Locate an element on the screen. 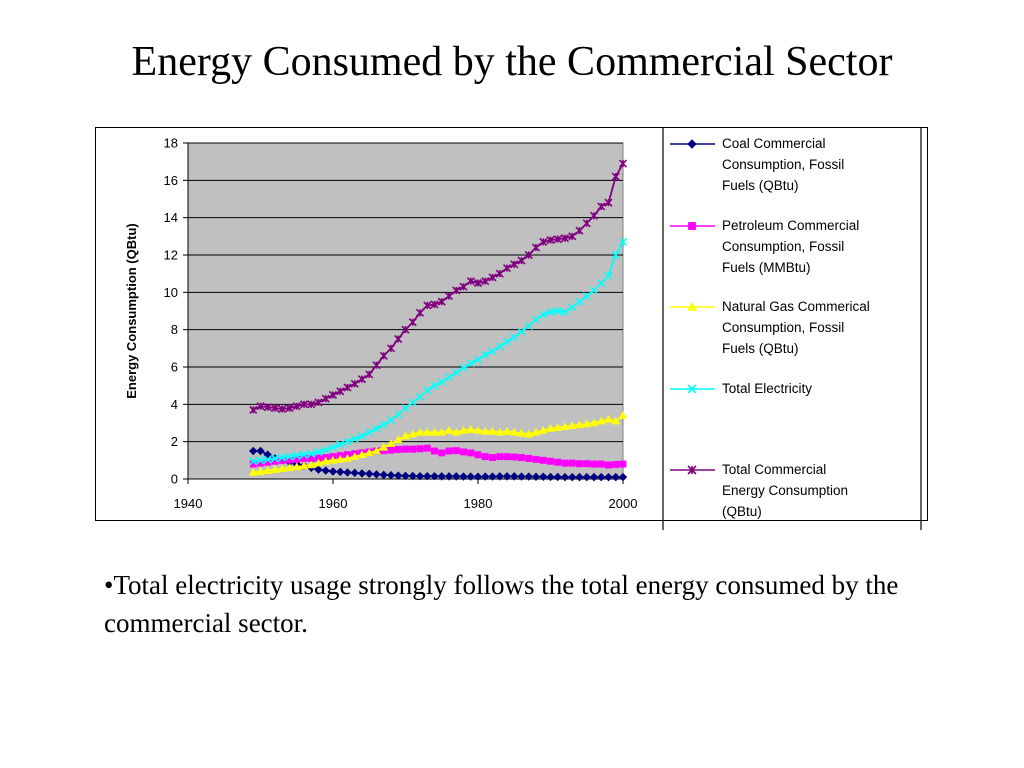  legend-label: Total Electricity is located at coordinates (767, 388).